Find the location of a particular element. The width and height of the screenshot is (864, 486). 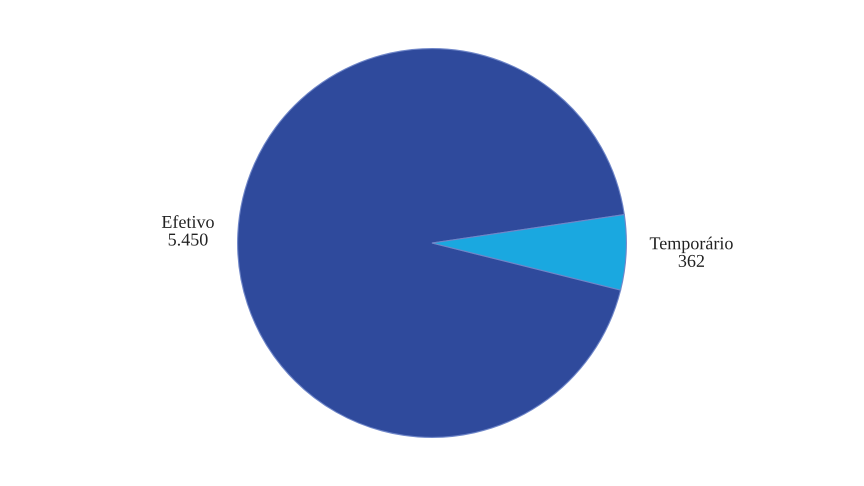

data-label: 5.450 is located at coordinates (188, 239).